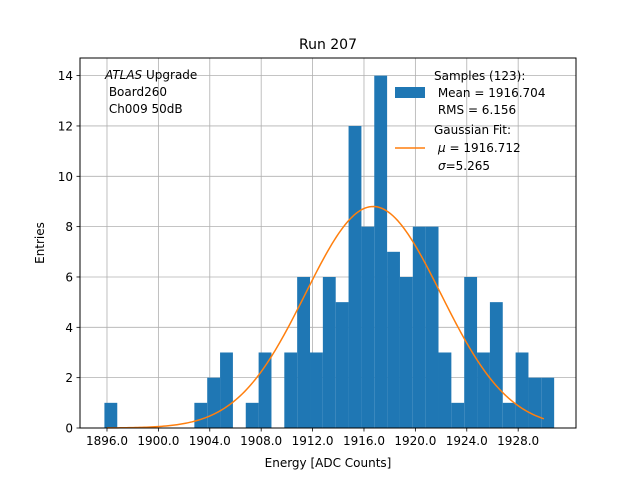 The width and height of the screenshot is (640, 484). Describe the element at coordinates (441, 148) in the screenshot. I see `legend-mu-symbol: μ` at that location.